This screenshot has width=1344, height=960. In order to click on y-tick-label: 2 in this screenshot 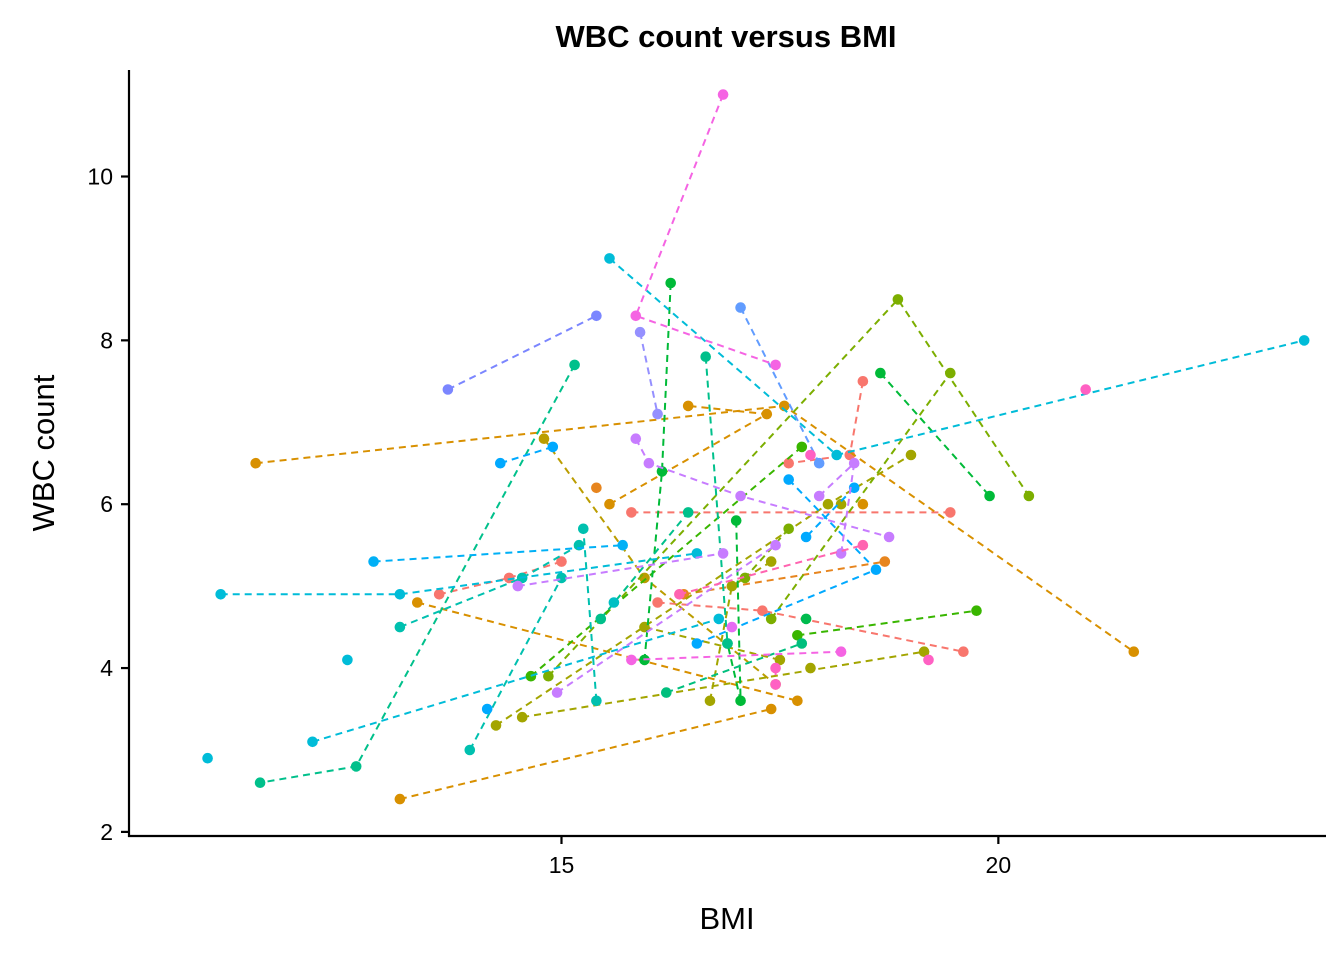, I will do `click(106, 832)`.